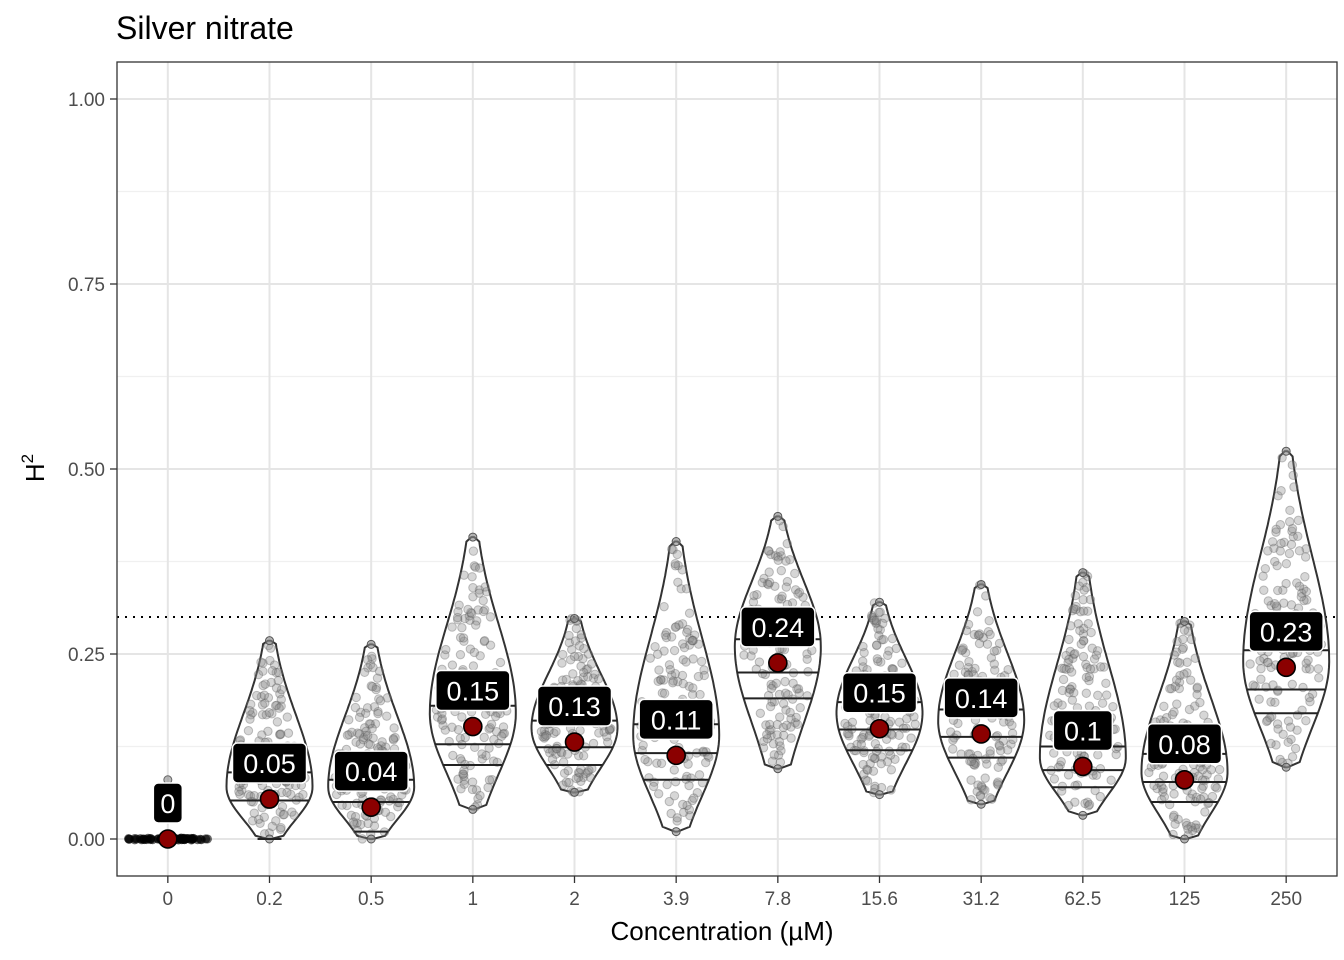  What do you see at coordinates (778, 663) in the screenshot?
I see `mean-point` at bounding box center [778, 663].